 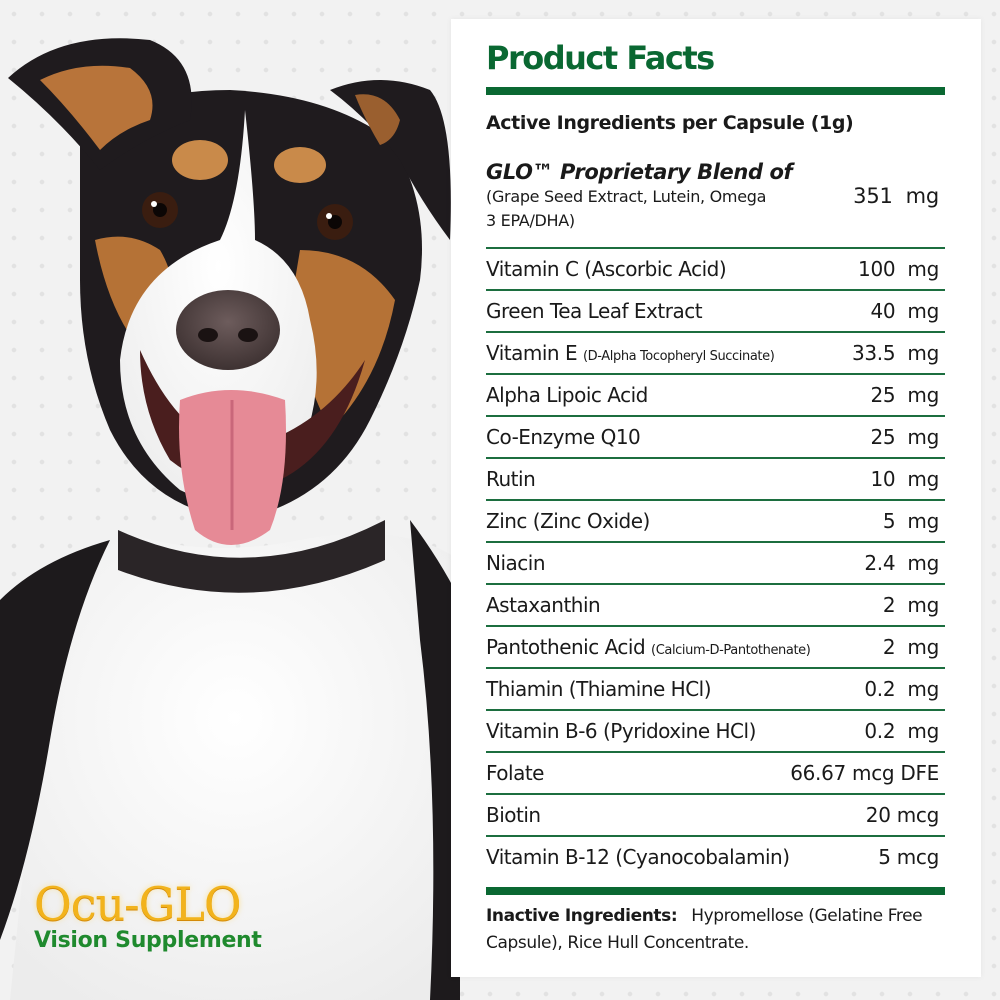 I want to click on table-row: Thiamin (Thiamine HCl) 0.2 mg, so click(x=715, y=688).